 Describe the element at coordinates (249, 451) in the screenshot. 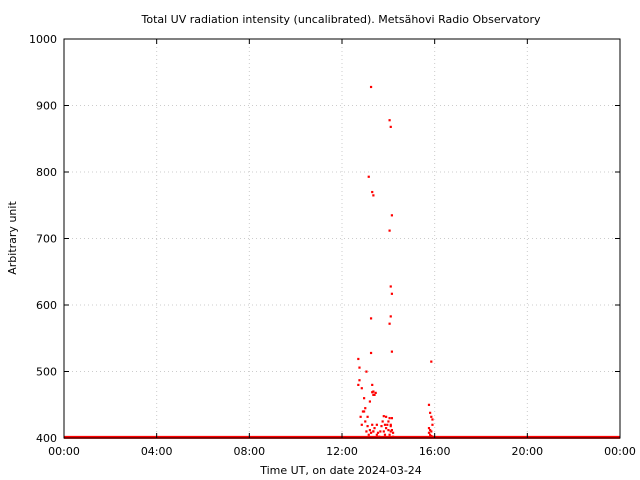

I see `x-tick-label: 08:00` at that location.